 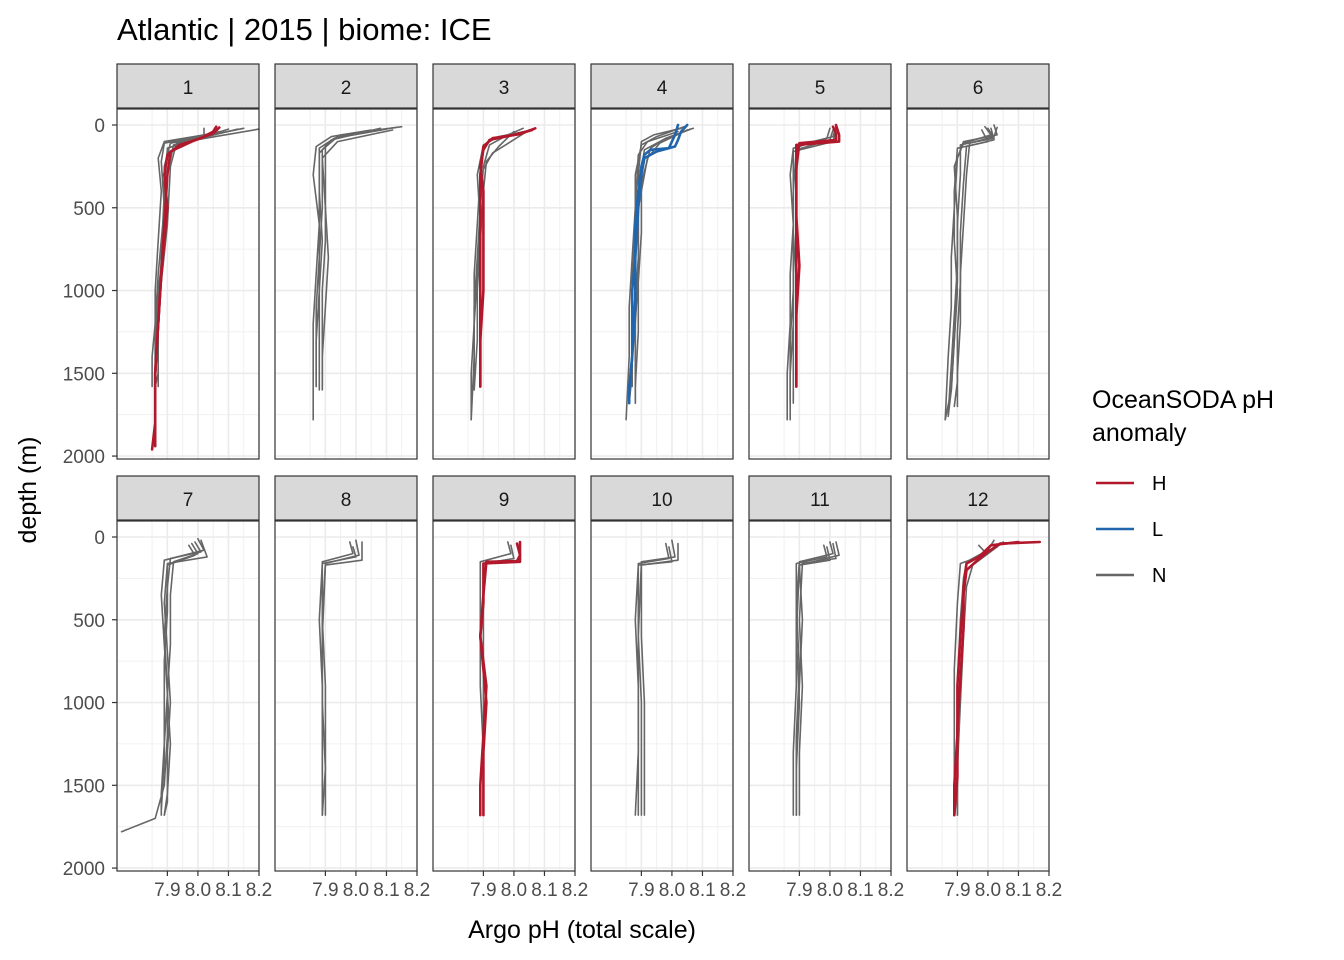 I want to click on chart-title: Atlantic | 2015 | biome: ICE, so click(x=304, y=29).